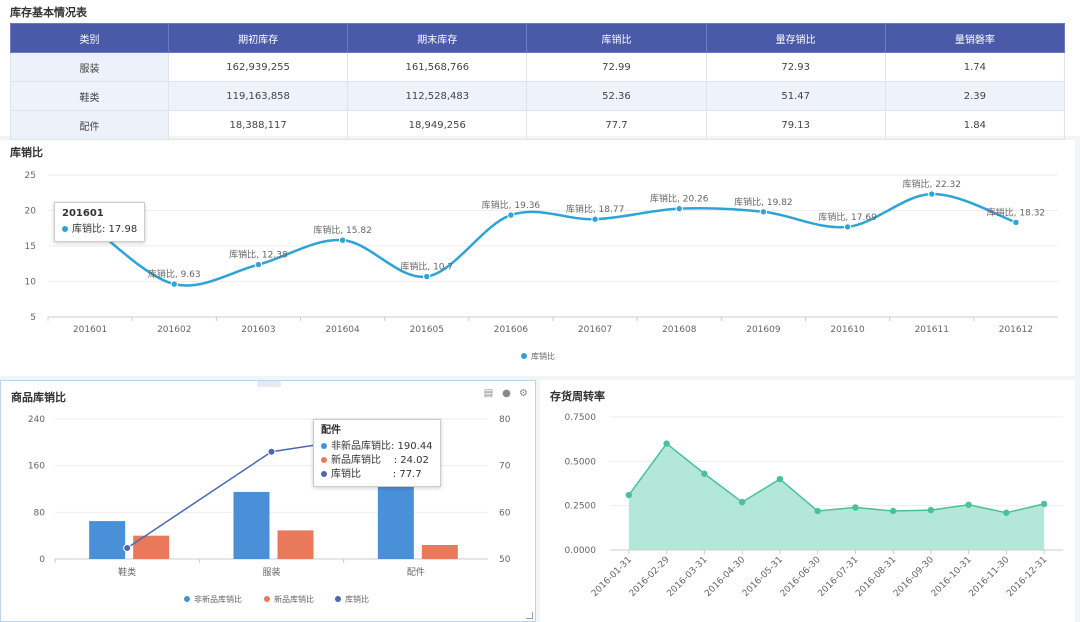  Describe the element at coordinates (30, 247) in the screenshot. I see `y-tick-label: 15` at that location.